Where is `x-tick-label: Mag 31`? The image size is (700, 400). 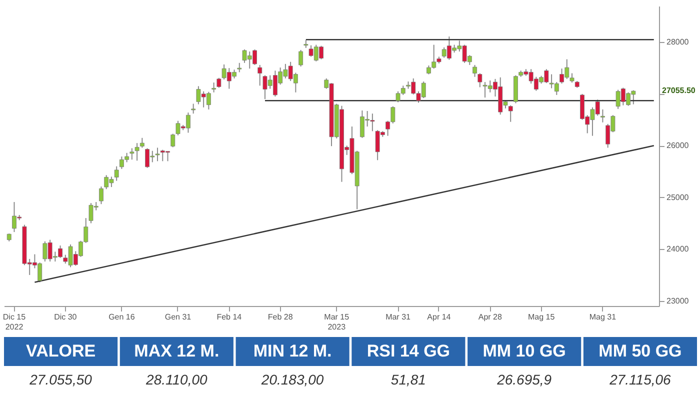 x-tick-label: Mag 31 is located at coordinates (603, 317).